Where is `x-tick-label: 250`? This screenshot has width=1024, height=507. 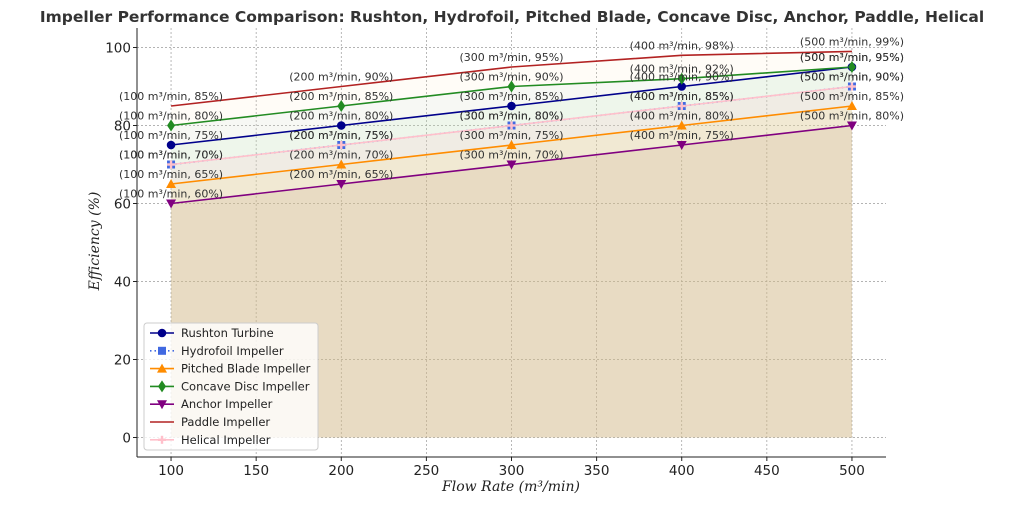
x-tick-label: 250 is located at coordinates (426, 471).